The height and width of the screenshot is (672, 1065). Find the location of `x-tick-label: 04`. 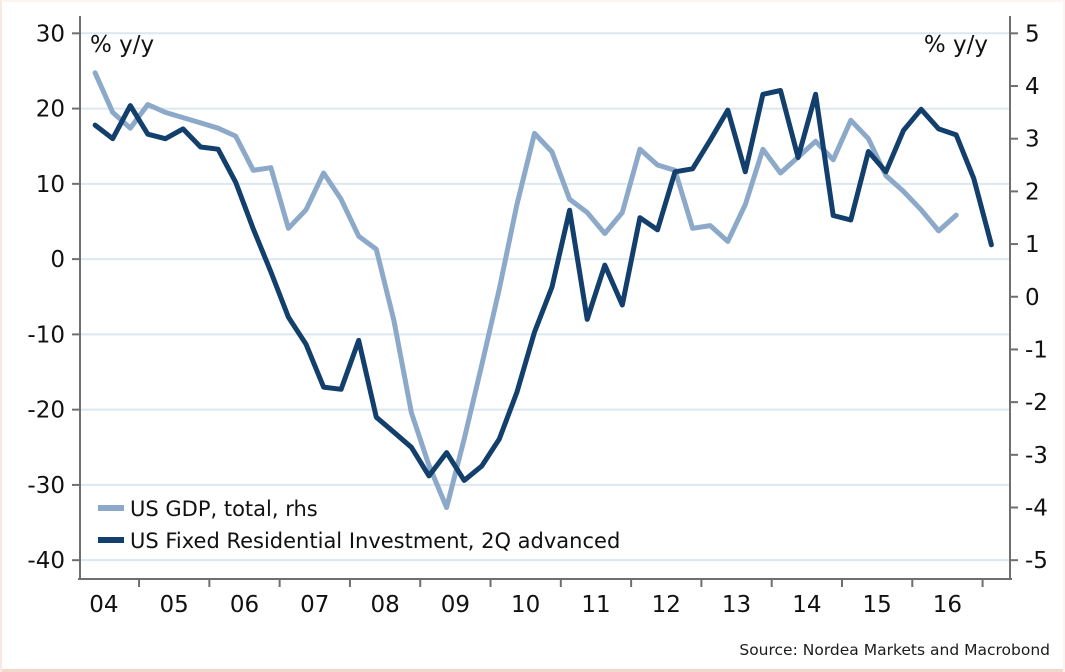

x-tick-label: 04 is located at coordinates (103, 605).